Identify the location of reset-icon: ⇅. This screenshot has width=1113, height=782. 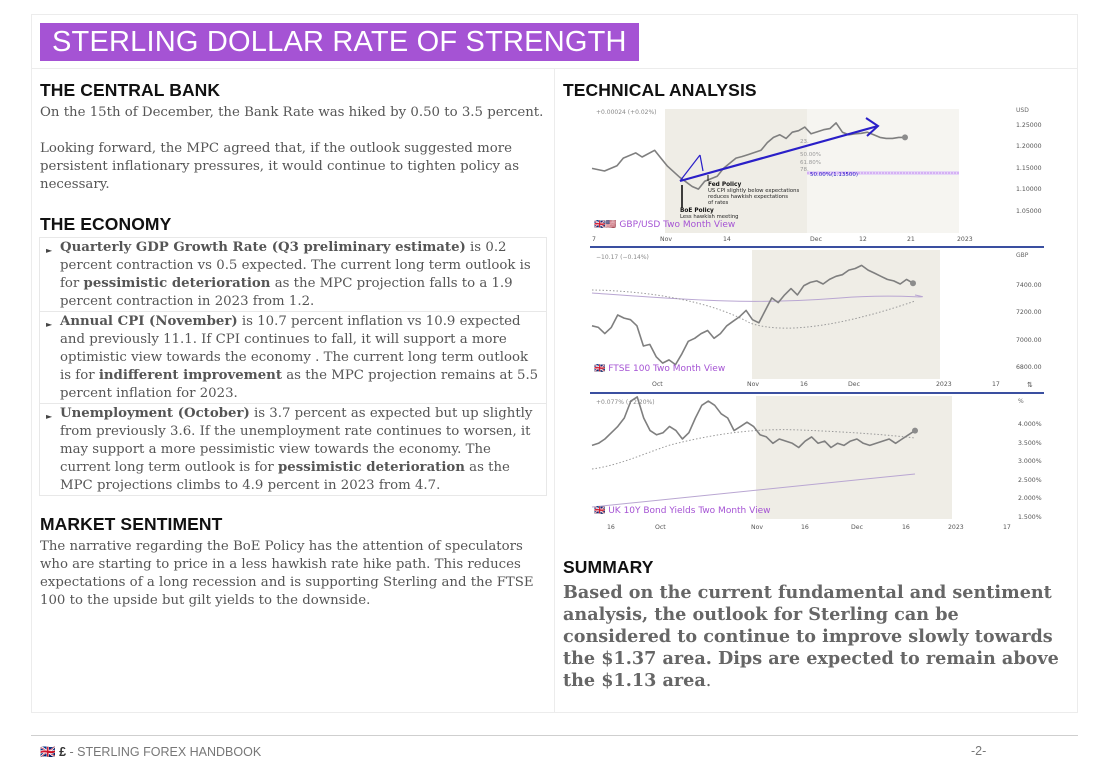
(1030, 385).